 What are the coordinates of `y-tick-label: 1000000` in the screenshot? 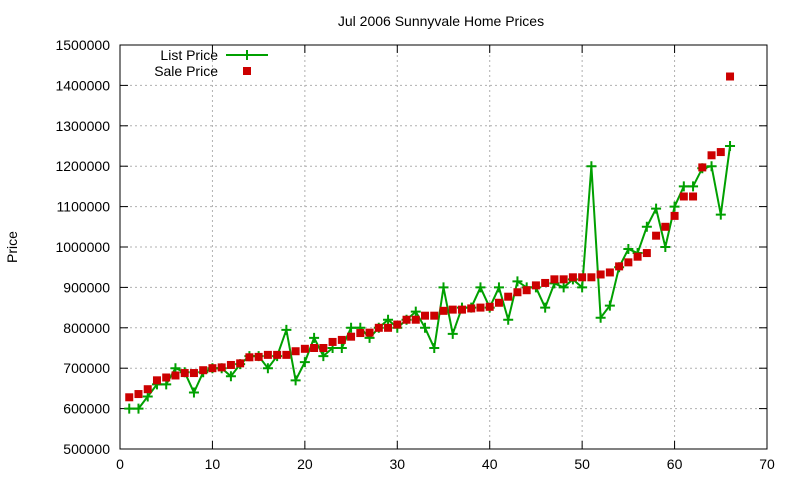 It's located at (82, 247).